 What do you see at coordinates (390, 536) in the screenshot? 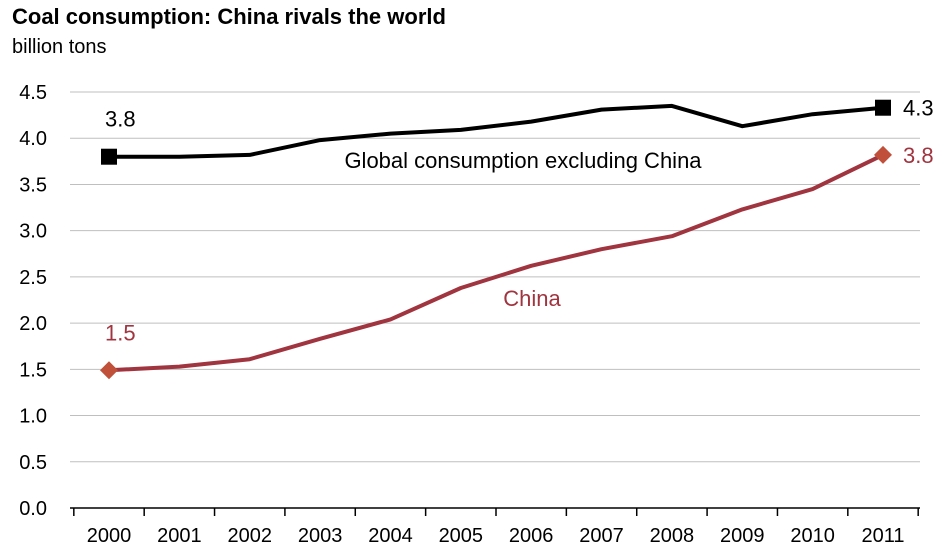
I see `x-tick-label: 2004` at bounding box center [390, 536].